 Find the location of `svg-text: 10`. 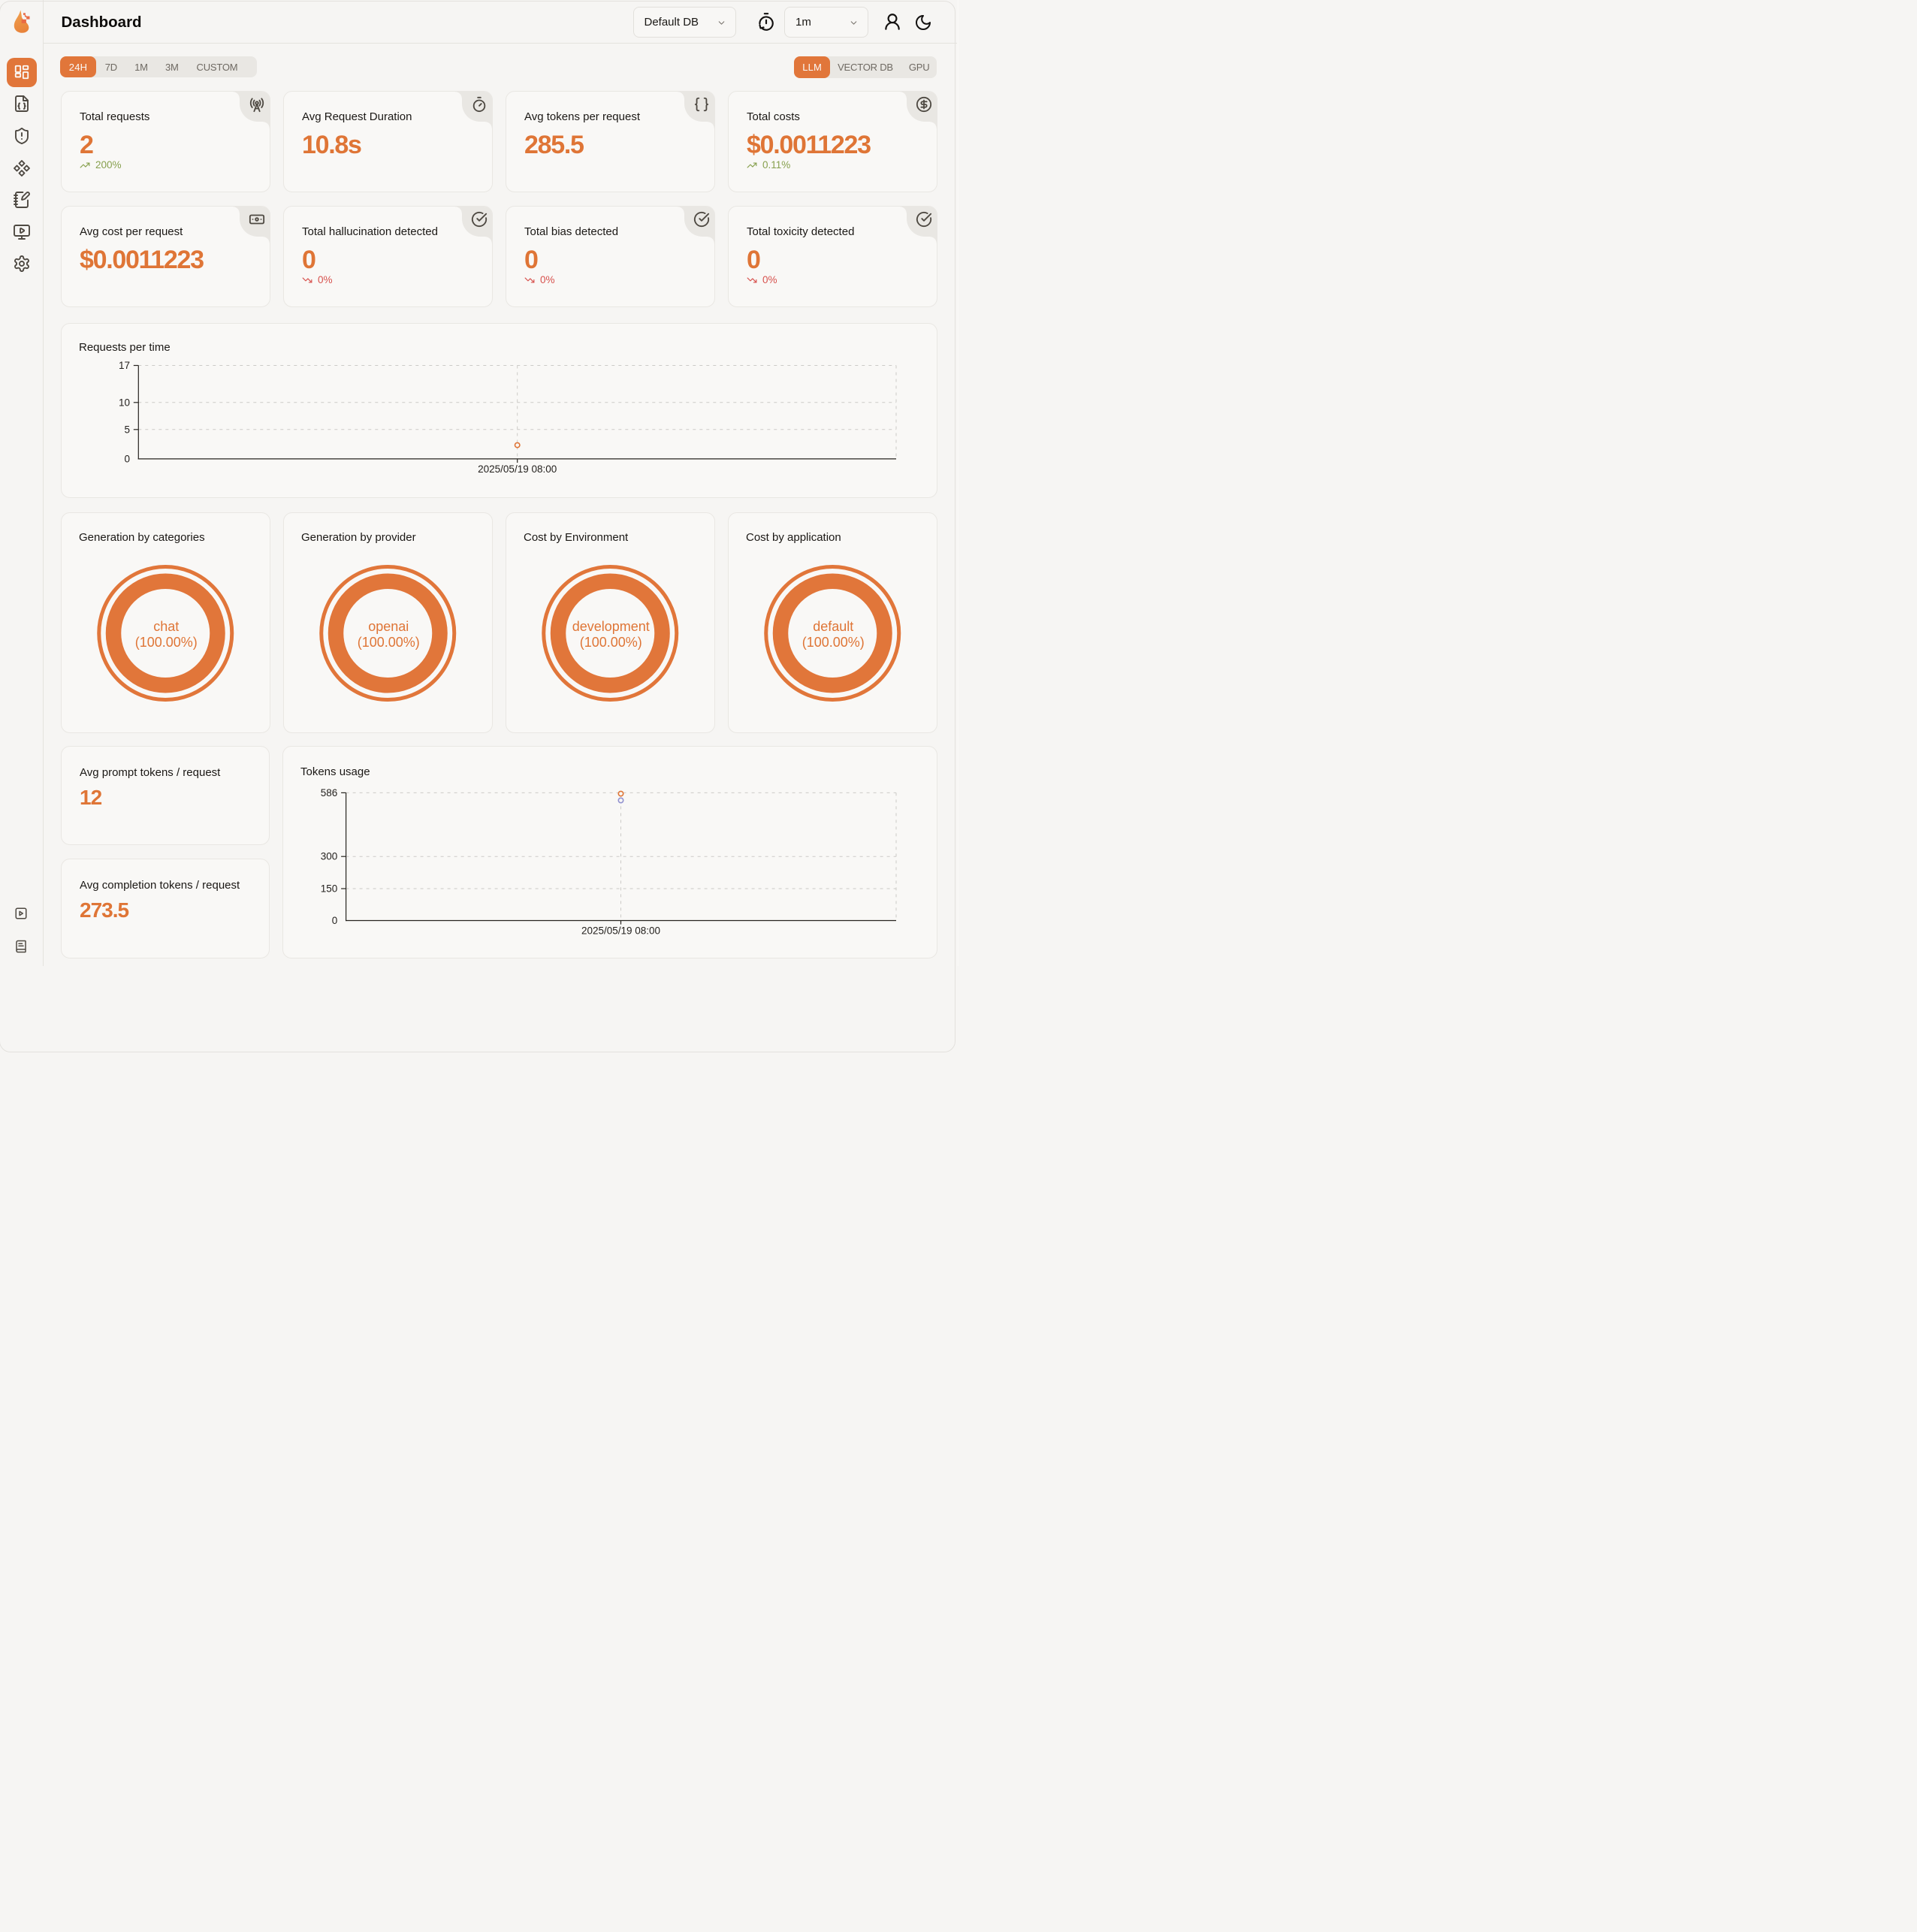

svg-text: 10 is located at coordinates (124, 402).